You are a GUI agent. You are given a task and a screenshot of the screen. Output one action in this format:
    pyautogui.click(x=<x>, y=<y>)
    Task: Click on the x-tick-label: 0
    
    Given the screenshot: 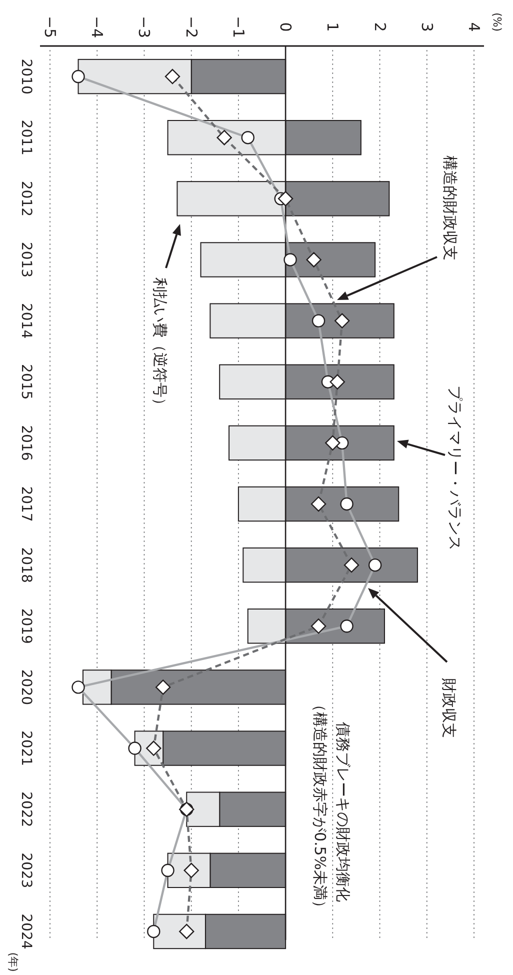 What is the action you would take?
    pyautogui.click(x=285, y=27)
    